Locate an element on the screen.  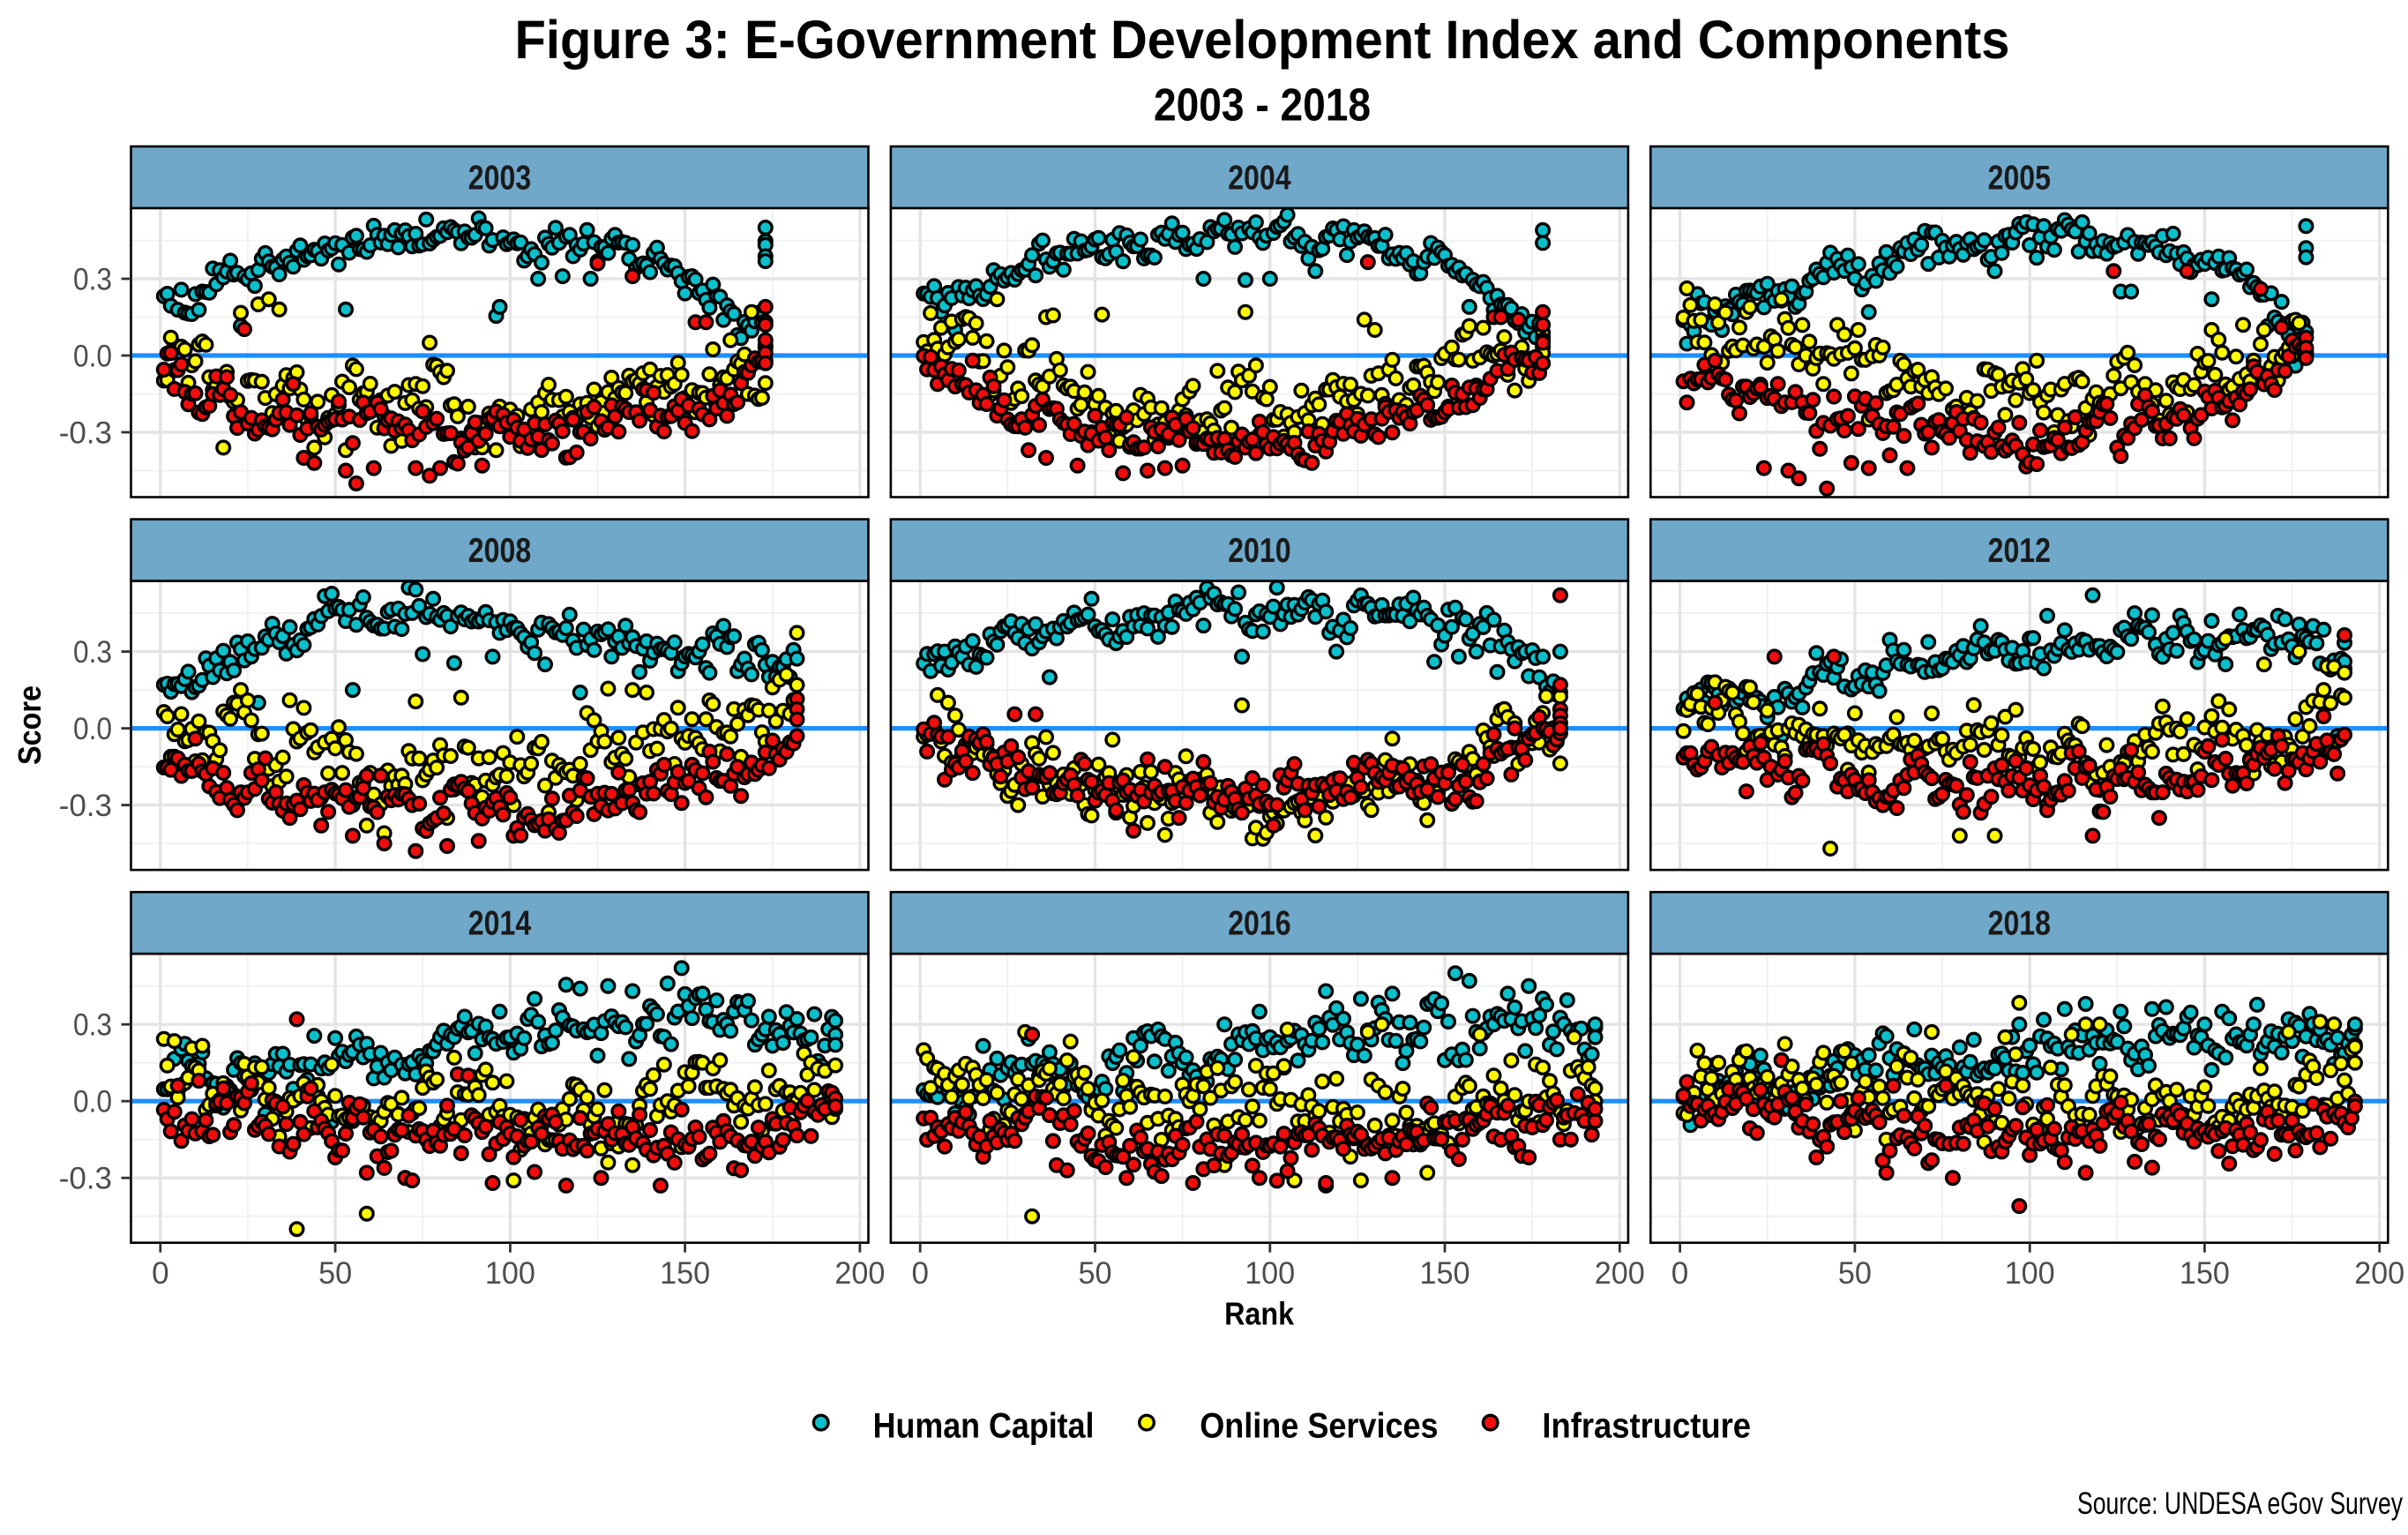
svg-text: 2003 - 2018 is located at coordinates (1262, 105).